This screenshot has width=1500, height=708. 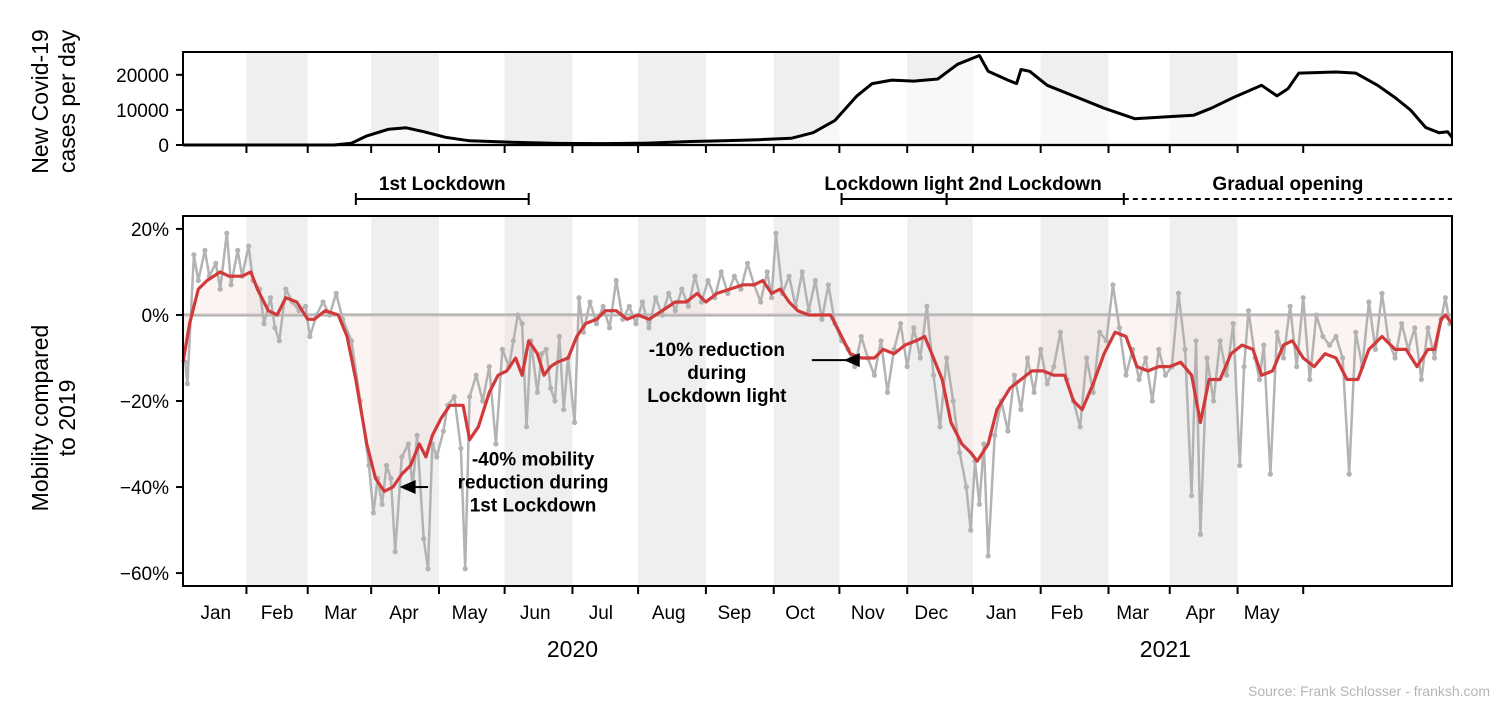 What do you see at coordinates (717, 373) in the screenshot?
I see `annotation-text: -10% reduction during Lockdown light` at bounding box center [717, 373].